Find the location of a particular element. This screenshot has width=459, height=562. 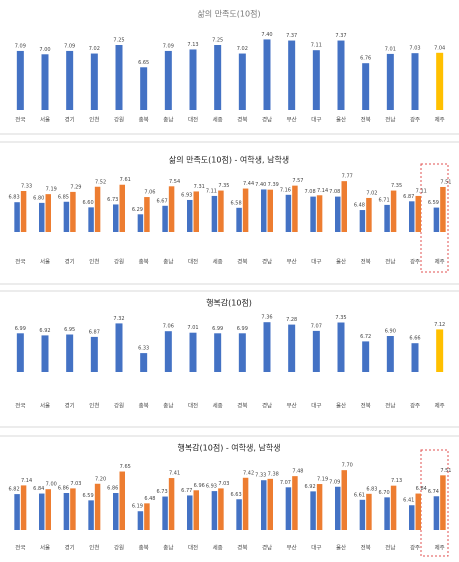

value-label: 7.03 is located at coordinates (223, 484).